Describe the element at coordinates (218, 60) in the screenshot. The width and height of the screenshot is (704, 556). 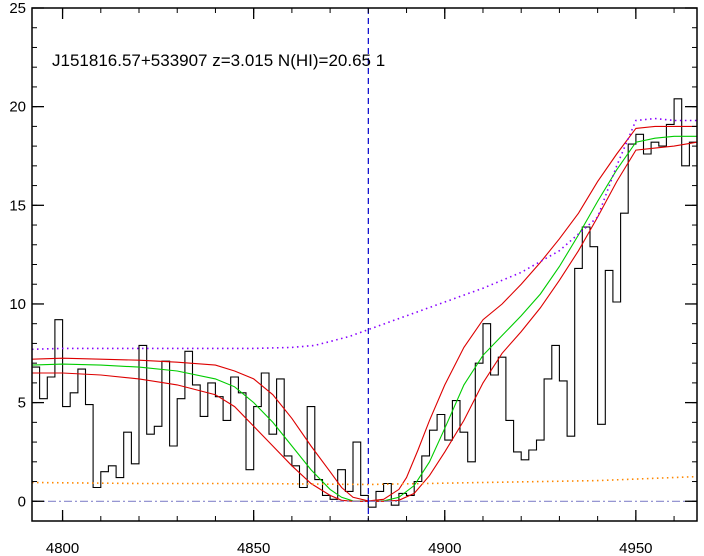
I see `chart-title: J151816.57+533907 z=3.015 N(HI)=20.65 1` at that location.